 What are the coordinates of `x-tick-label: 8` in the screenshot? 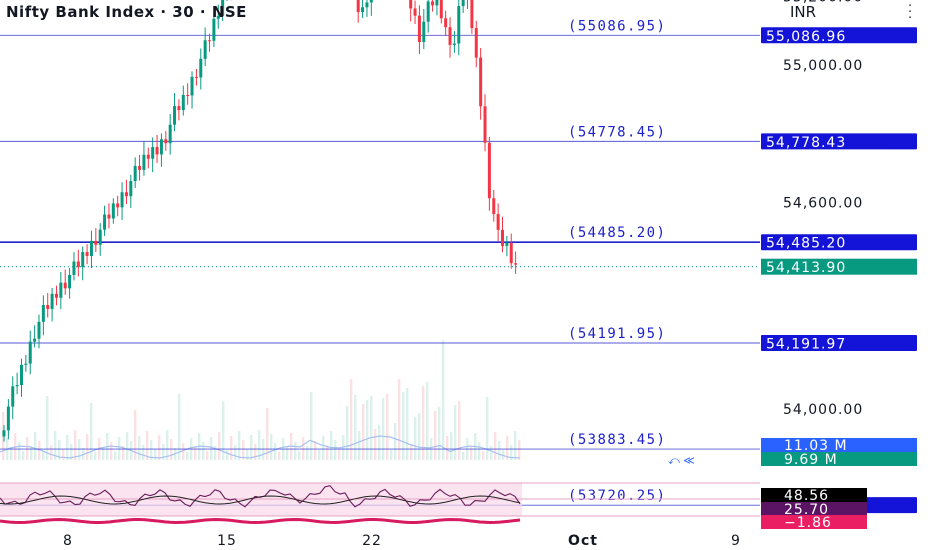 It's located at (68, 541).